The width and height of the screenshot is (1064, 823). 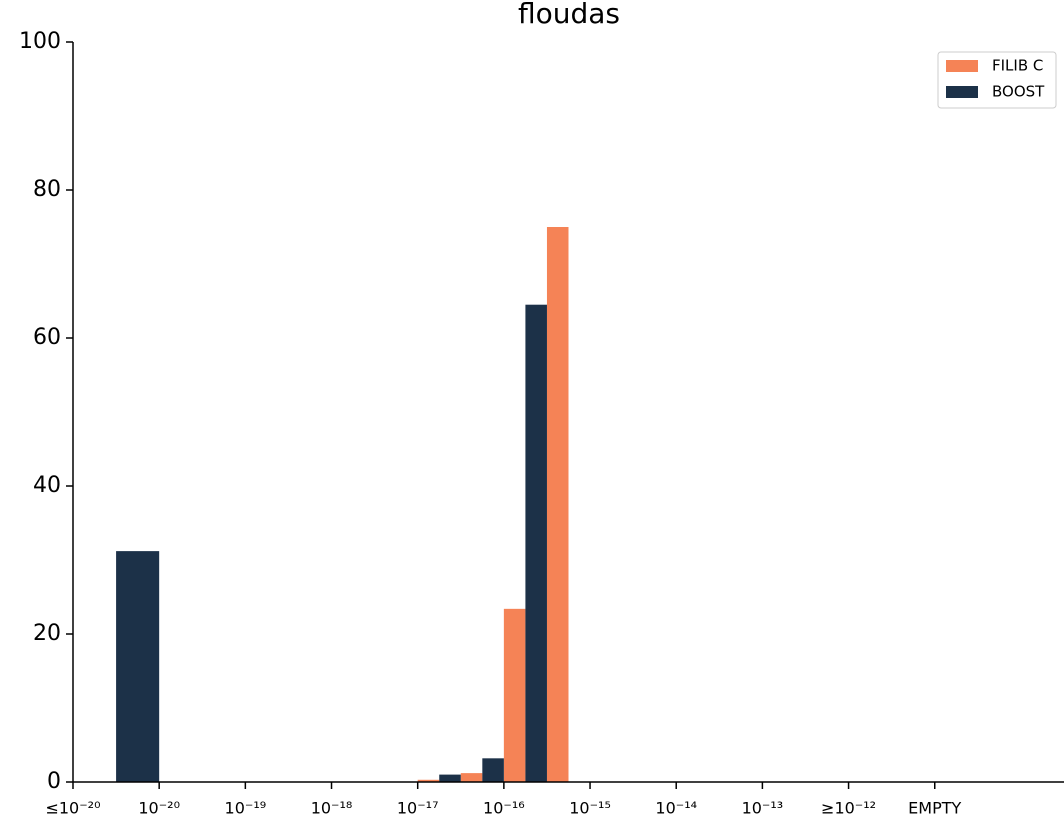 What do you see at coordinates (47, 633) in the screenshot?
I see `y-tick-label: 20` at bounding box center [47, 633].